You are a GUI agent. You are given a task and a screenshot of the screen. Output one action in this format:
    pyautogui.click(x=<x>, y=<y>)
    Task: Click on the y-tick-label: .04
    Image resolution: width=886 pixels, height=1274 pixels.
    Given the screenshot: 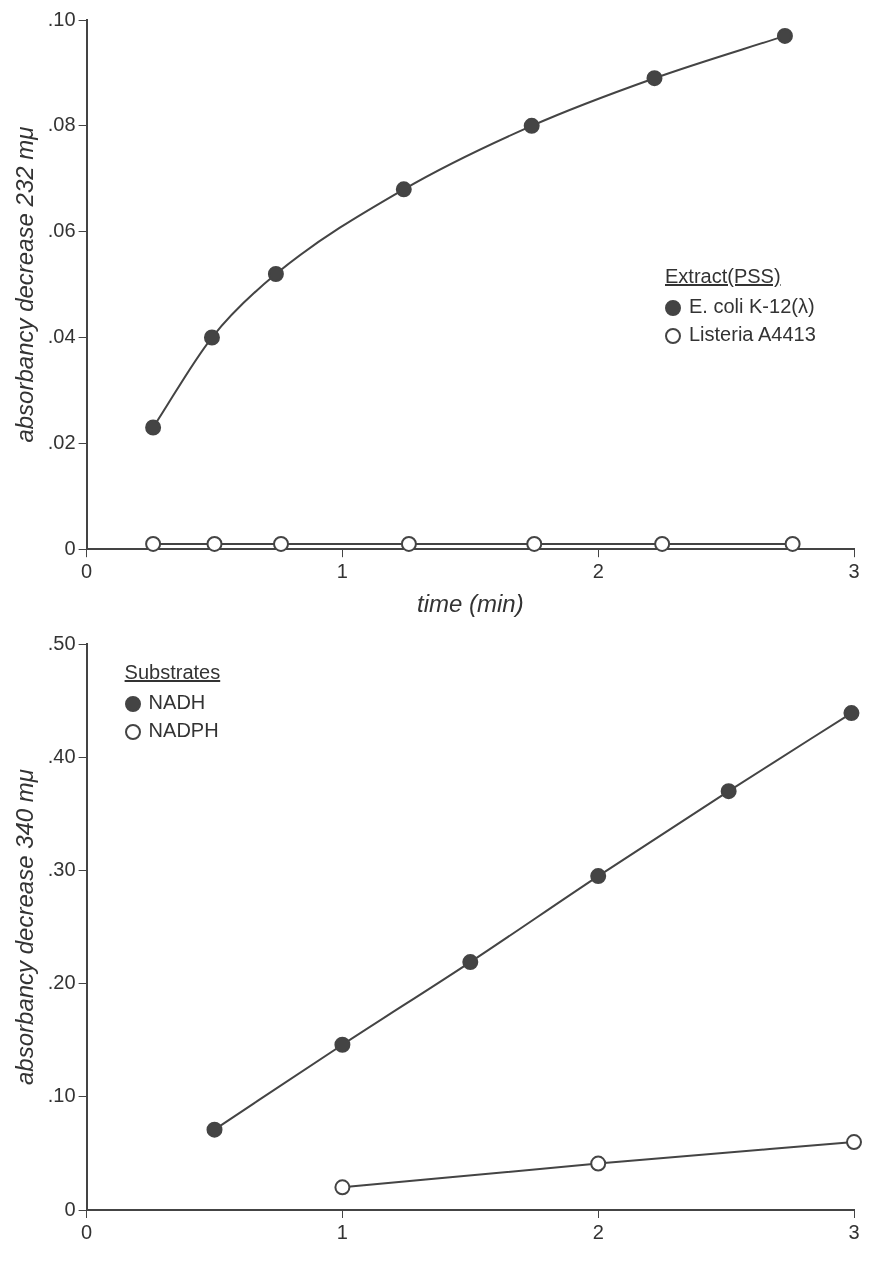 What is the action you would take?
    pyautogui.click(x=61, y=336)
    